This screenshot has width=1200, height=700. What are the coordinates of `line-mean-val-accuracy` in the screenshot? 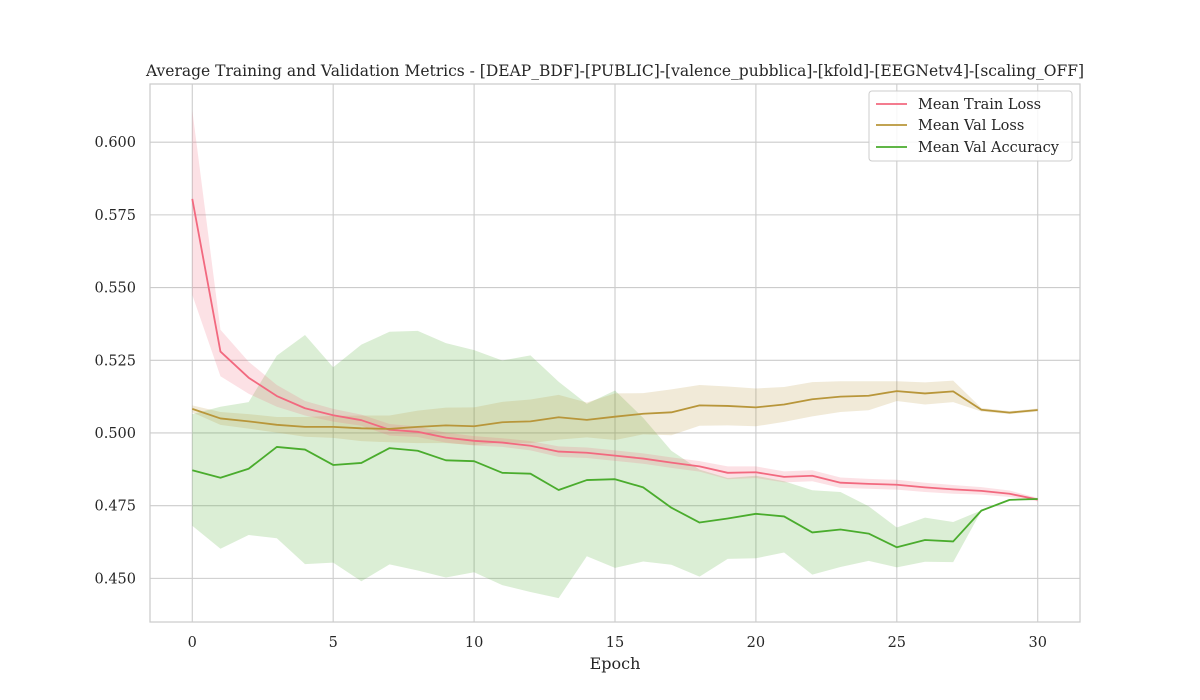 It's located at (615, 497).